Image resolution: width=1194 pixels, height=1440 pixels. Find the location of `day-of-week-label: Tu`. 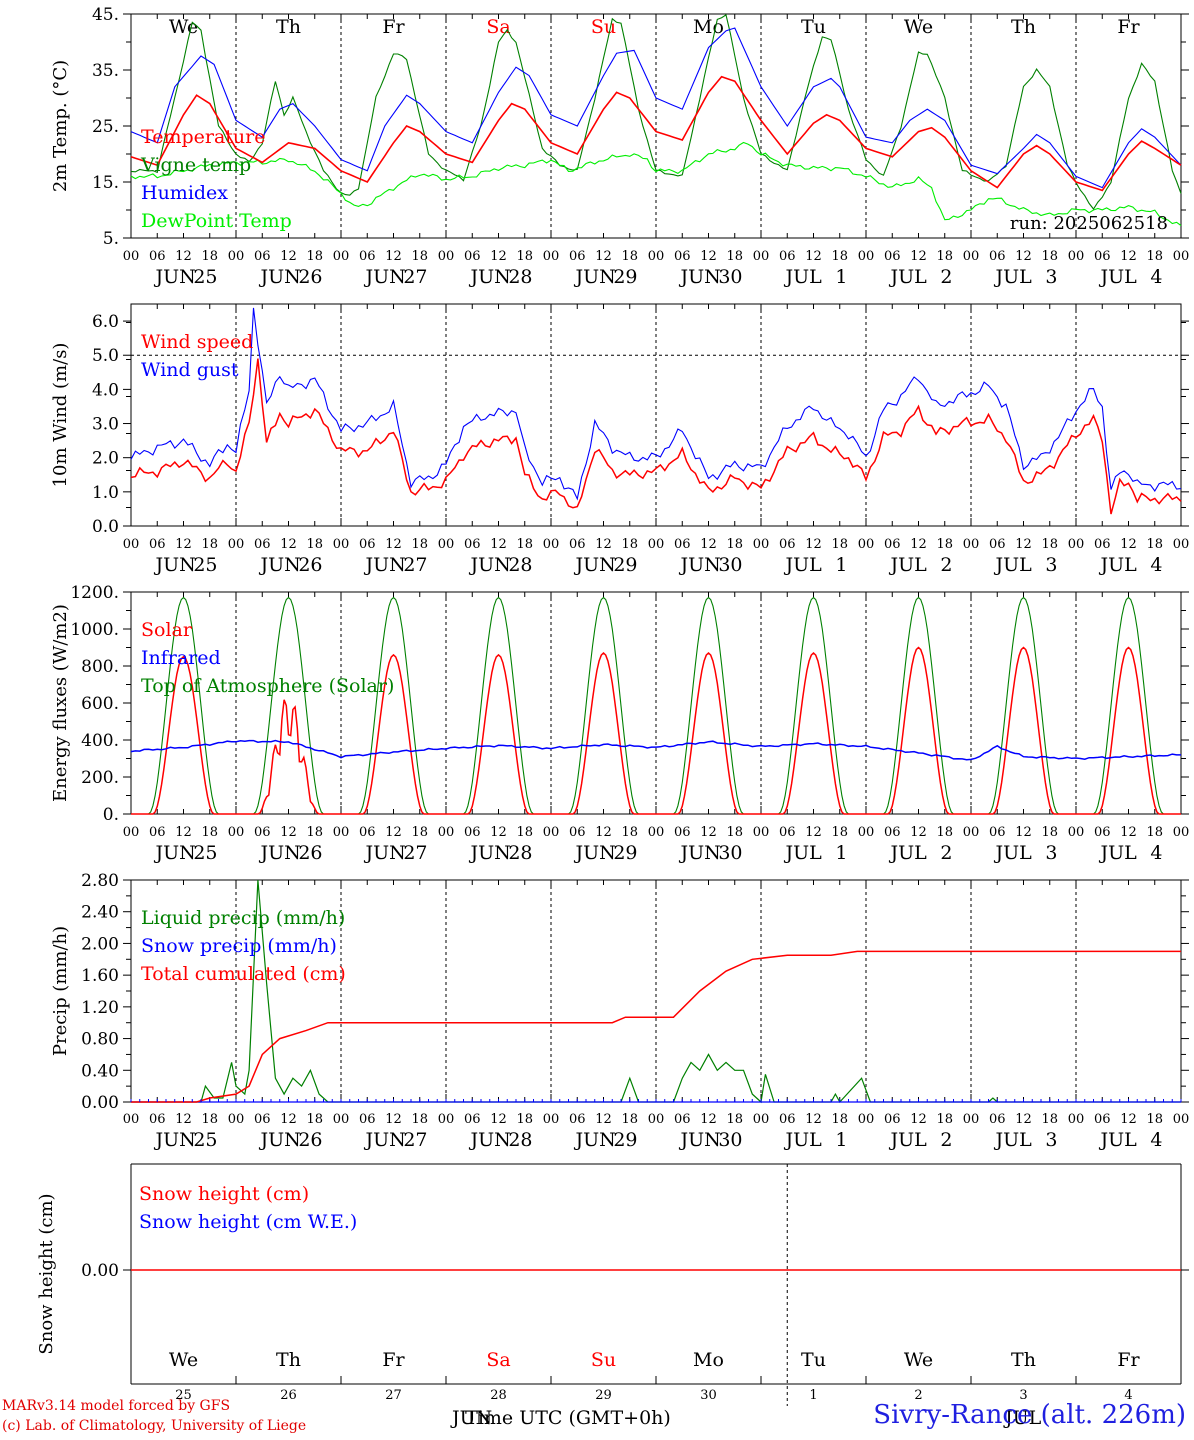

day-of-week-label: Tu is located at coordinates (813, 27).